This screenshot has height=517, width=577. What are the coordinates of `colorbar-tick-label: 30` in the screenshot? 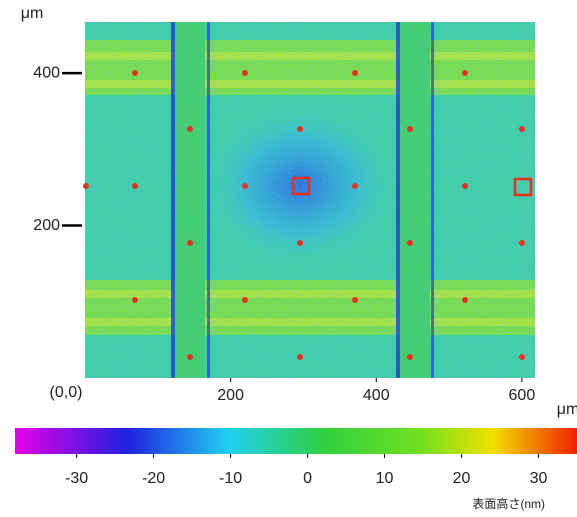 It's located at (539, 478).